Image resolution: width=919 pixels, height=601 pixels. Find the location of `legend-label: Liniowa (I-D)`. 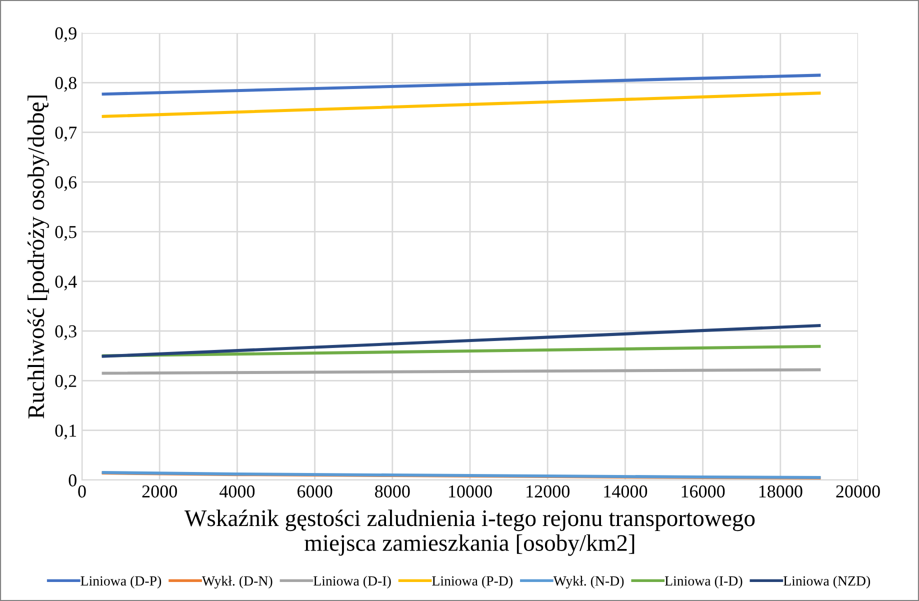

legend-label: Liniowa (I-D) is located at coordinates (703, 582).